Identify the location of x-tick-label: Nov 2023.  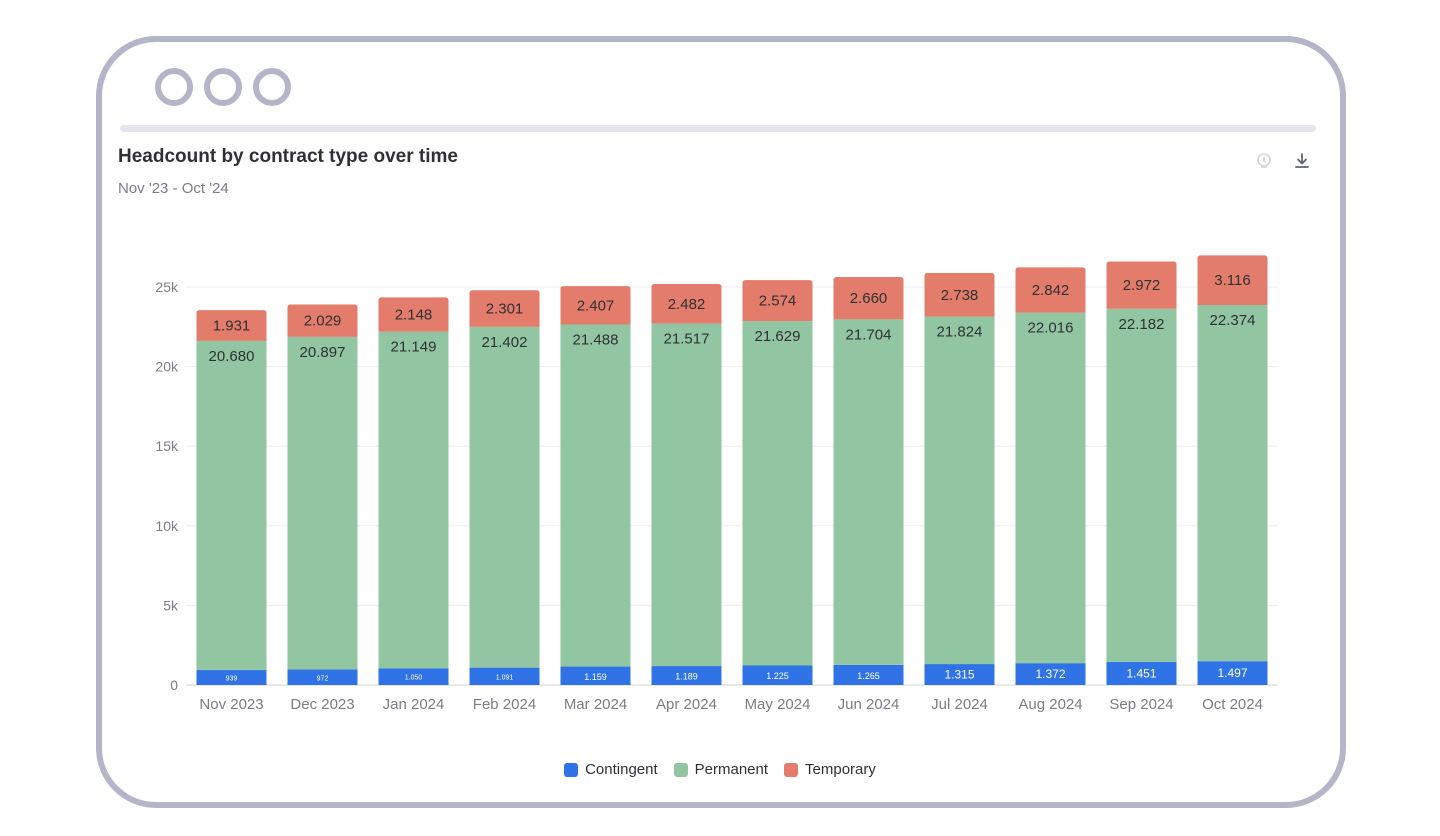
(231, 704).